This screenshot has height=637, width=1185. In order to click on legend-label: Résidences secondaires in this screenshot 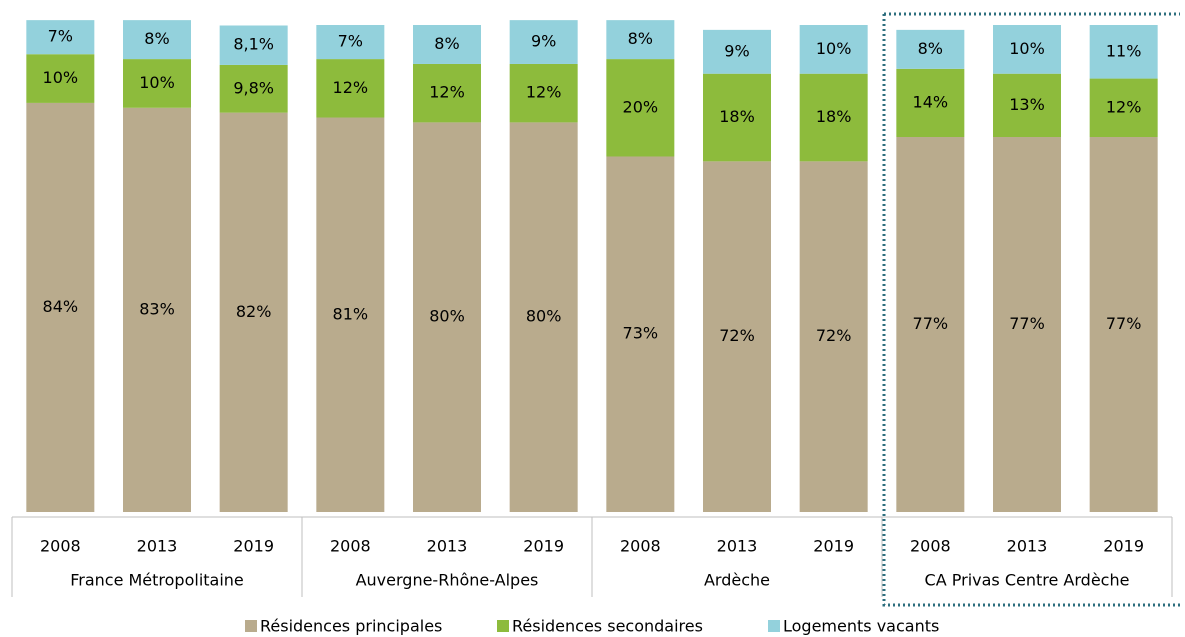, I will do `click(607, 626)`.